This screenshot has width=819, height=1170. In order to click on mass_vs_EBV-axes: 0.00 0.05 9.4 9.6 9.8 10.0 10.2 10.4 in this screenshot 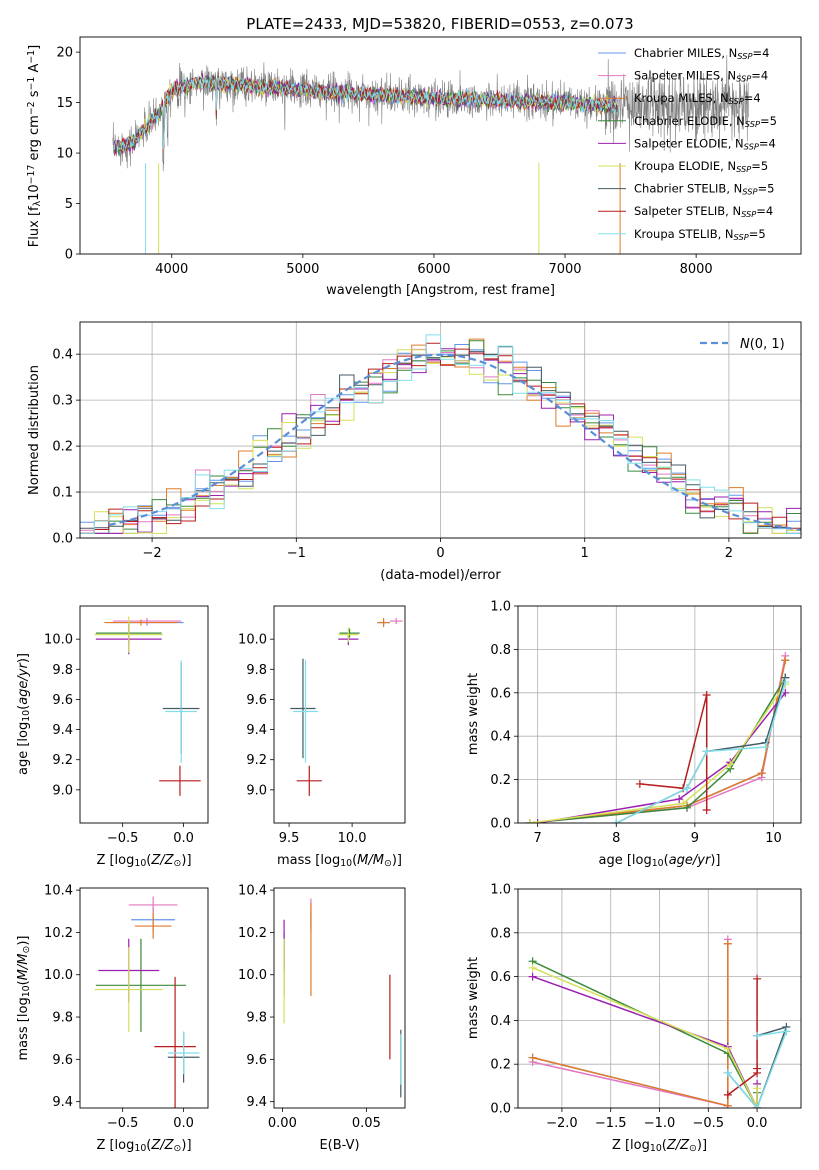, I will do `click(322, 1007)`.